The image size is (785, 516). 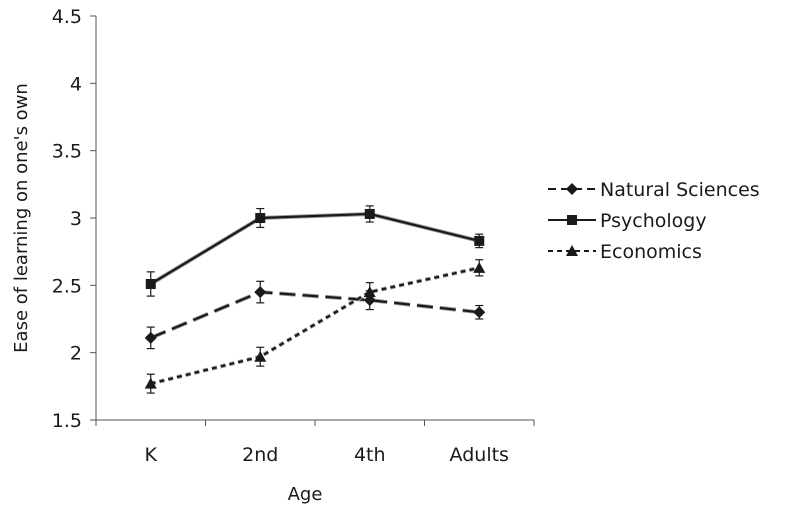 I want to click on y-tick-label: 2, so click(x=76, y=354).